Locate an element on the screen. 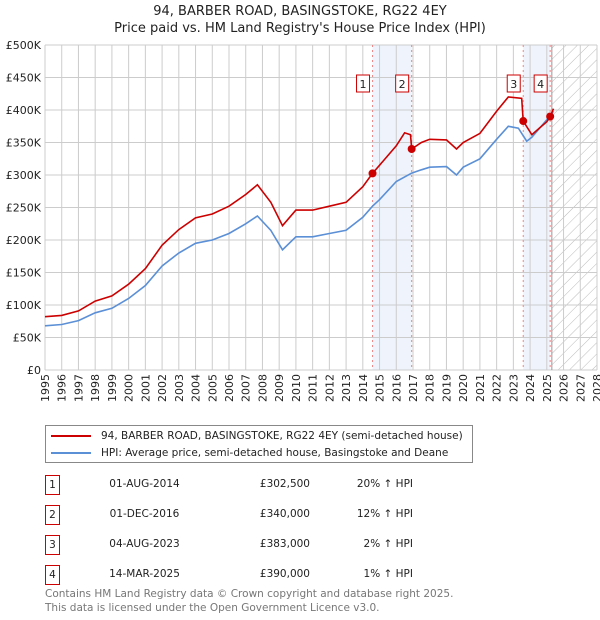 The width and height of the screenshot is (600, 620). x-tick-label: 2010 is located at coordinates (296, 388).